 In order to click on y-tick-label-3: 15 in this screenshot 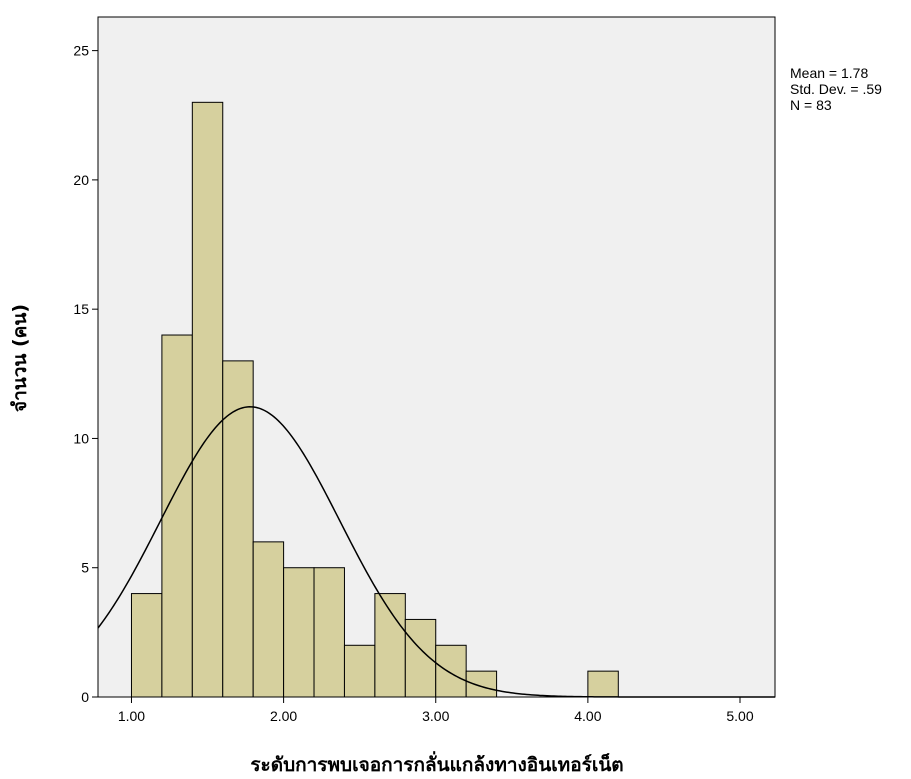, I will do `click(81, 309)`.